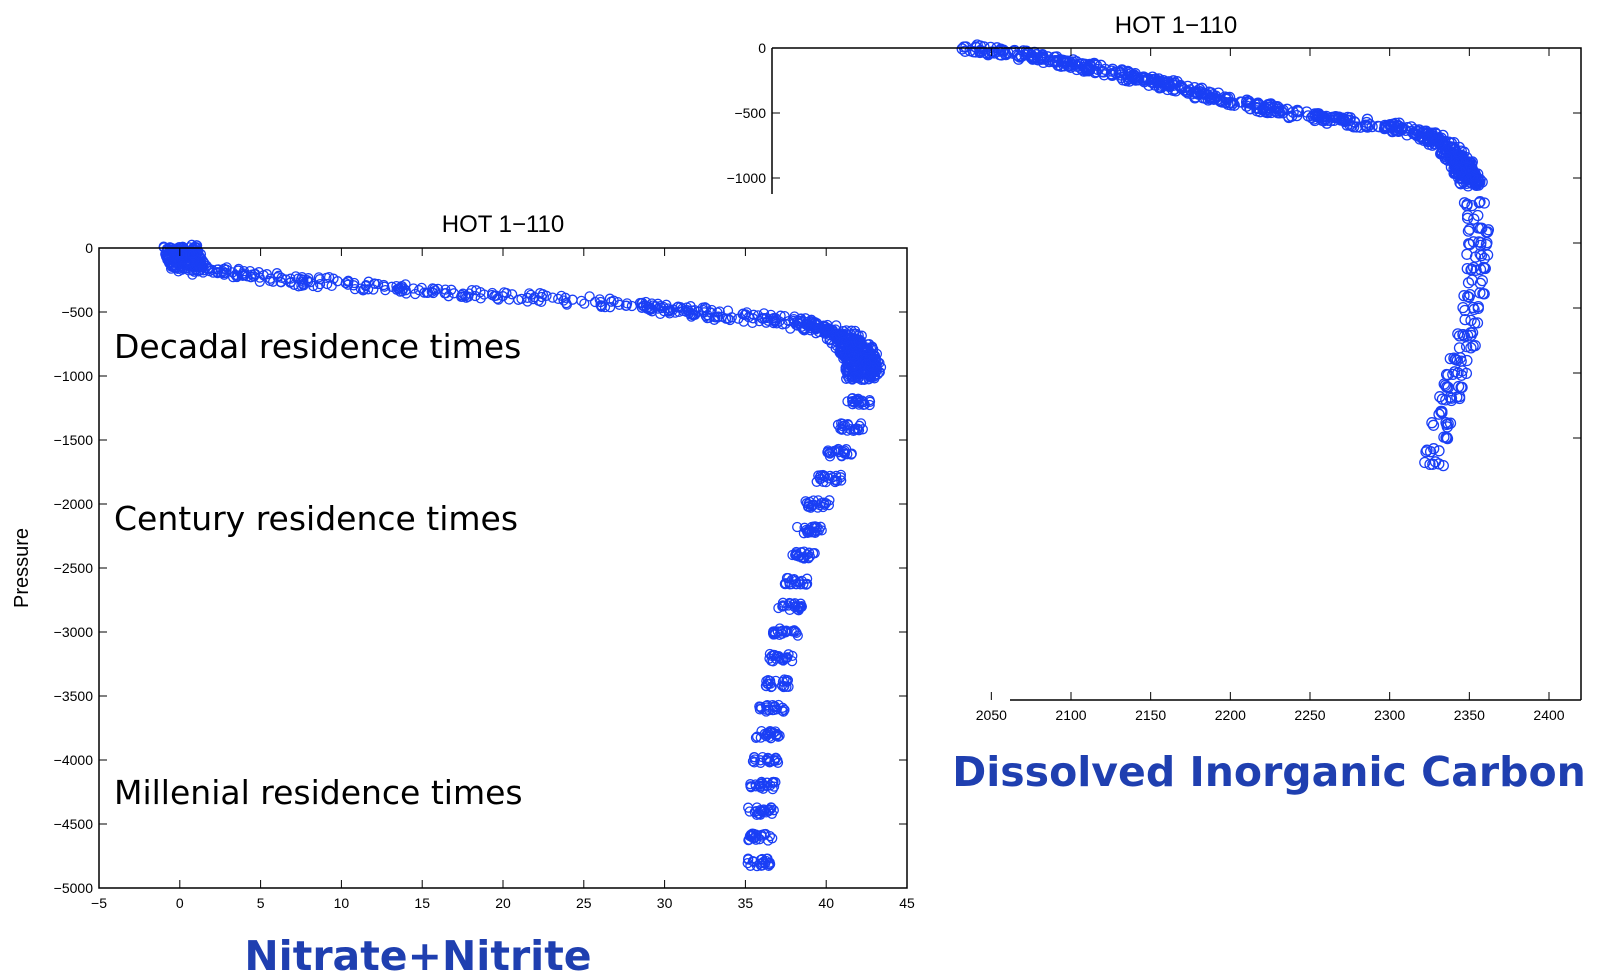 The image size is (1610, 980). What do you see at coordinates (74, 632) in the screenshot?
I see `y-tick-label: −3000` at bounding box center [74, 632].